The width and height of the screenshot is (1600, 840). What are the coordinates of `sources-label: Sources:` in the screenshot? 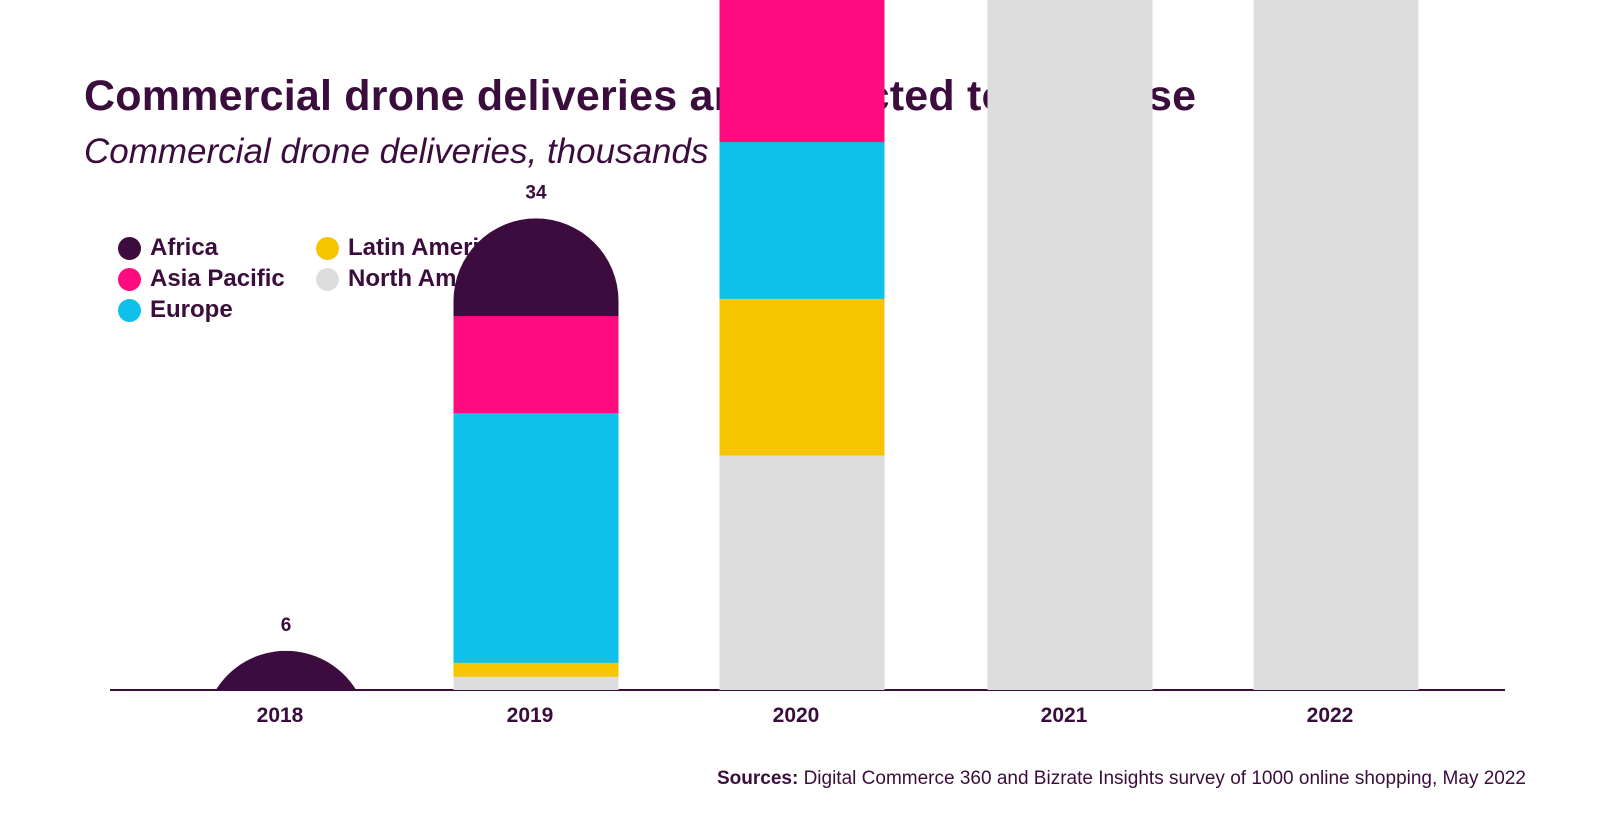 It's located at (757, 778).